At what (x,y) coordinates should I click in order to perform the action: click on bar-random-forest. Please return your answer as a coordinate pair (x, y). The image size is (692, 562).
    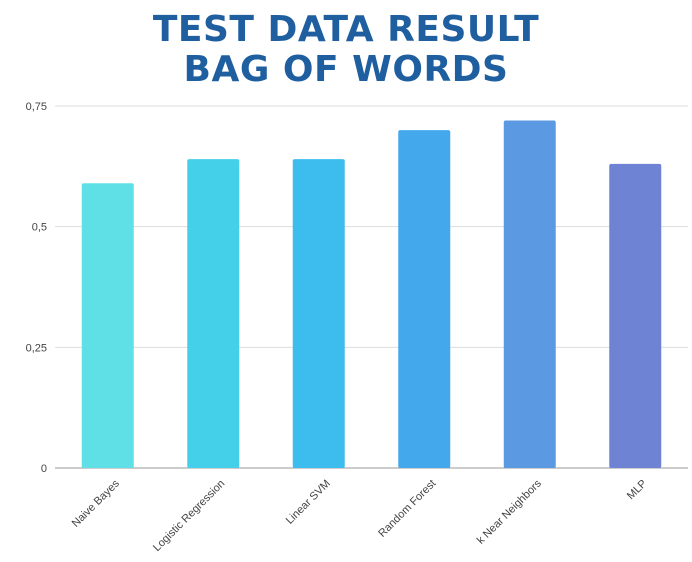
    Looking at the image, I should click on (424, 299).